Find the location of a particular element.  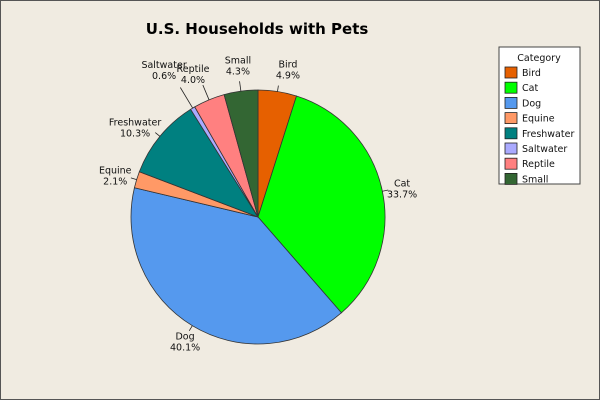

legend-title: Category is located at coordinates (539, 58).